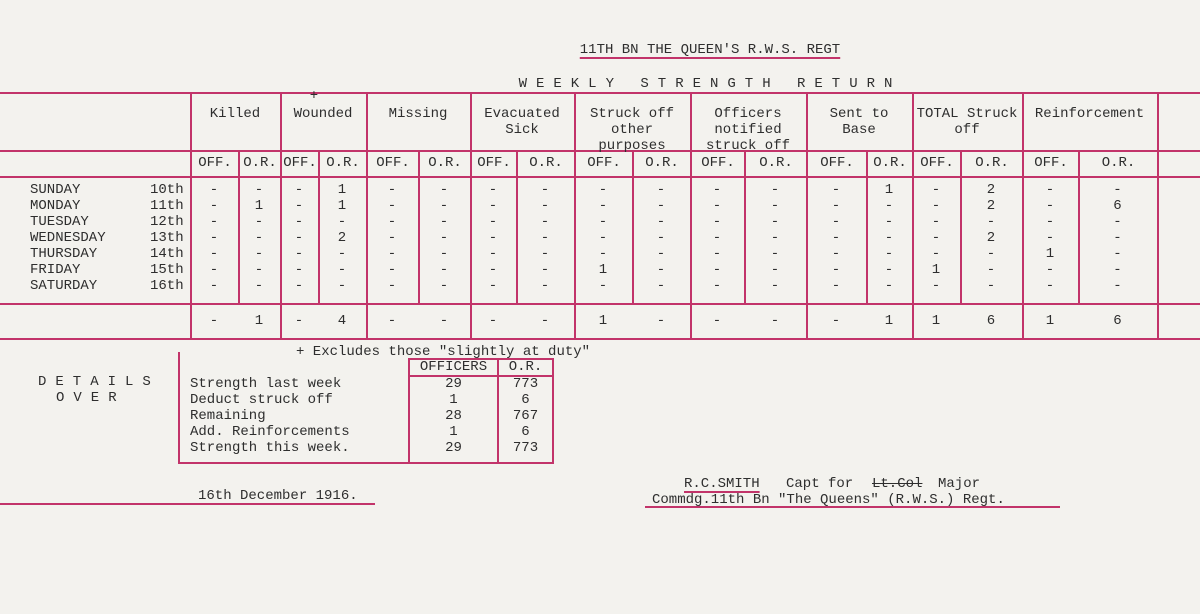  Describe the element at coordinates (525, 367) in the screenshot. I see `strength-header: O.R.` at that location.